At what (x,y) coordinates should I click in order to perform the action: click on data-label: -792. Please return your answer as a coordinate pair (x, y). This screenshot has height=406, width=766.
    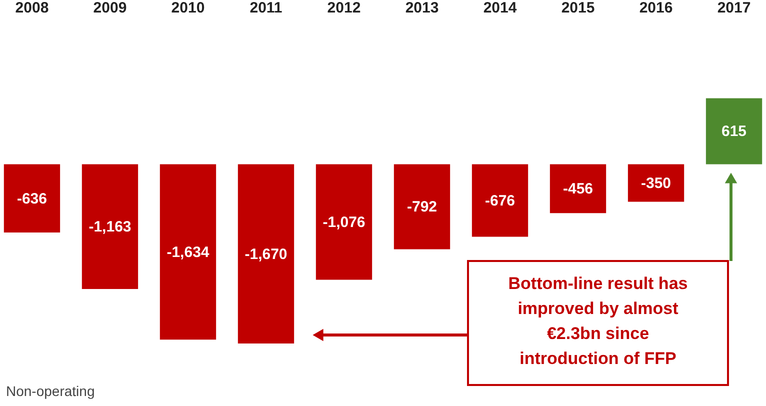
    Looking at the image, I should click on (422, 207).